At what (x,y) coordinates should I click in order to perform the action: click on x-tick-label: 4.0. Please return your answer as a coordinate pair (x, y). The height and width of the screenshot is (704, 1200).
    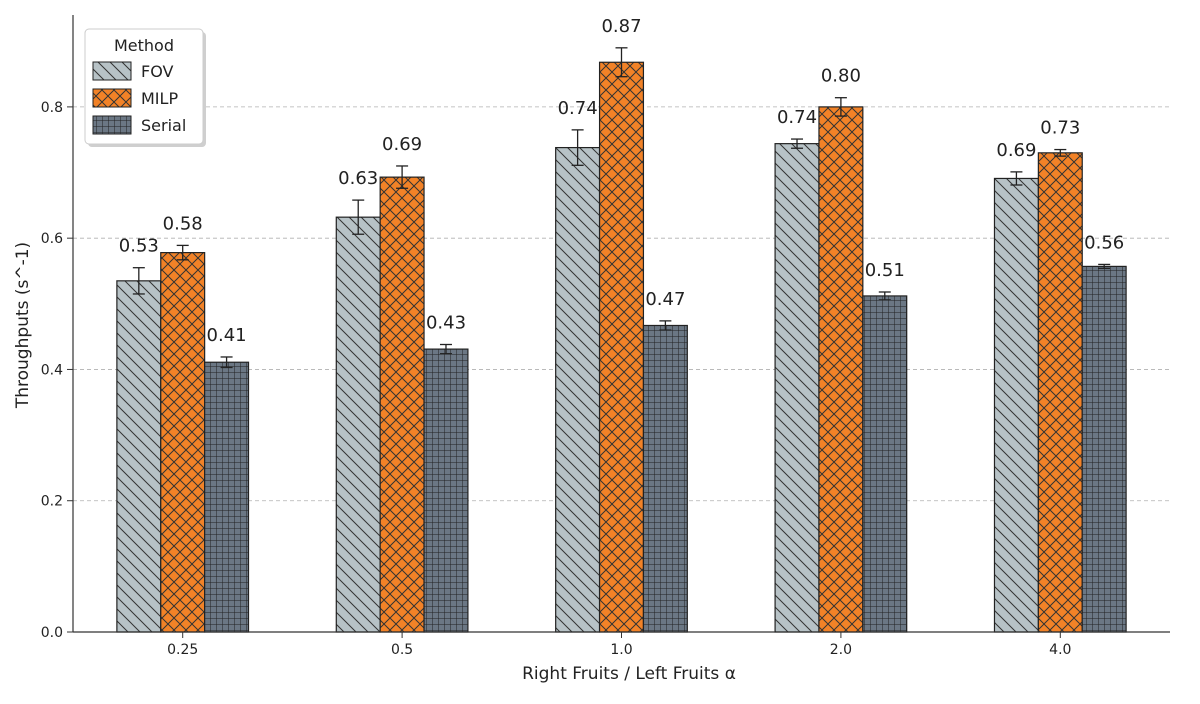
    Looking at the image, I should click on (1060, 650).